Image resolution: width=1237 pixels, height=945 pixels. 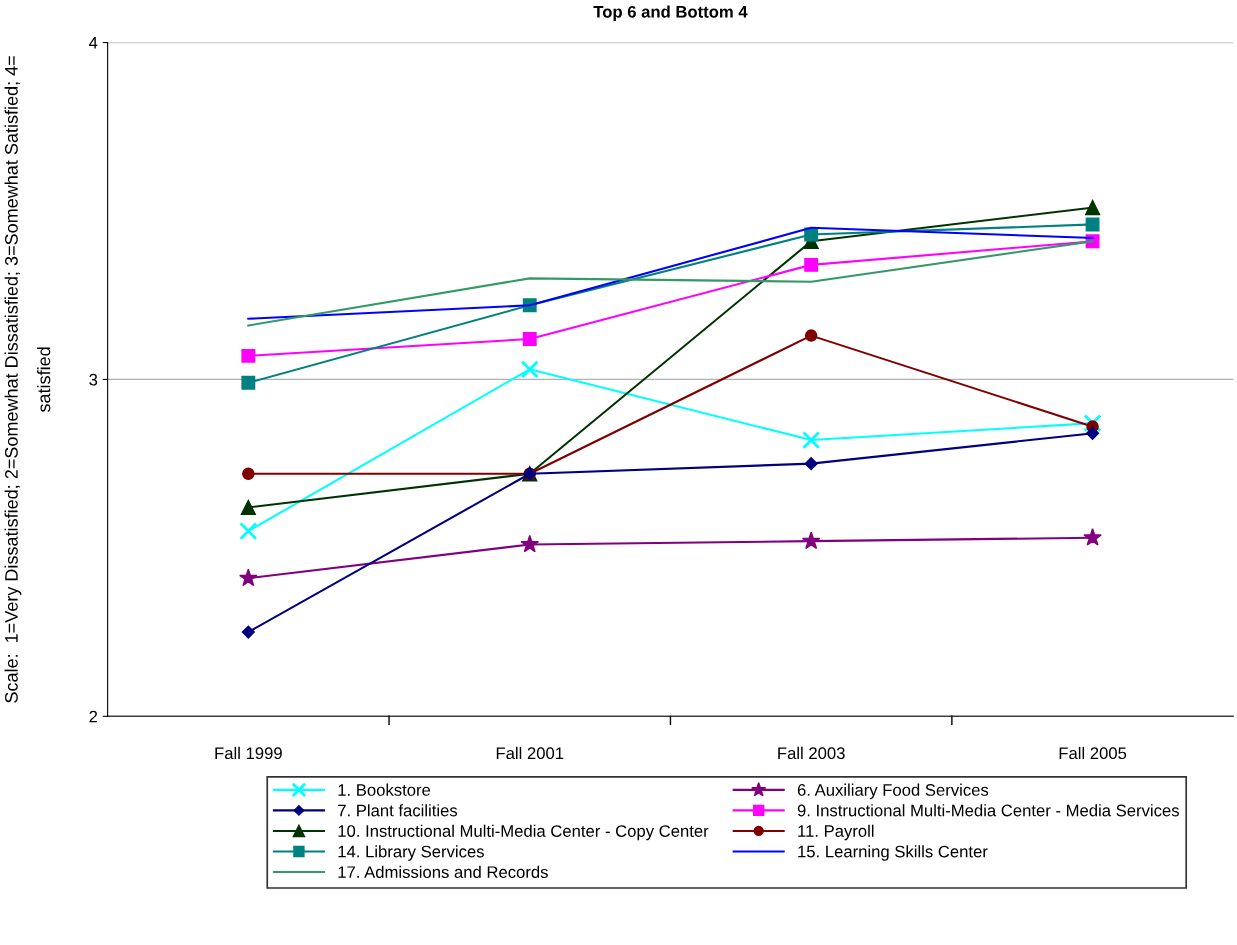 What do you see at coordinates (93, 43) in the screenshot?
I see `y-tick-label: 4` at bounding box center [93, 43].